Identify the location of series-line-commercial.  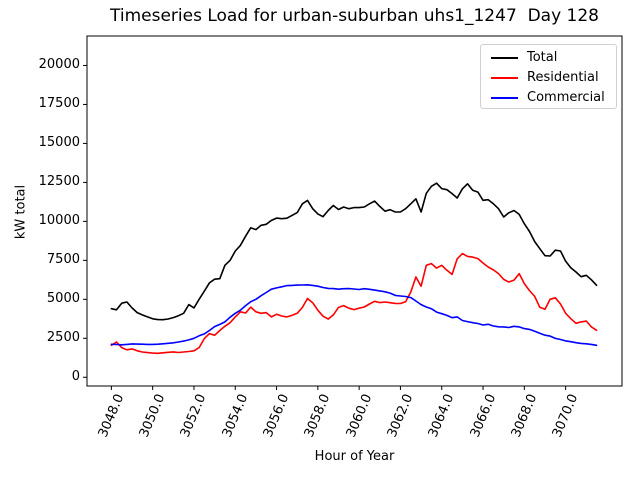
(354, 315).